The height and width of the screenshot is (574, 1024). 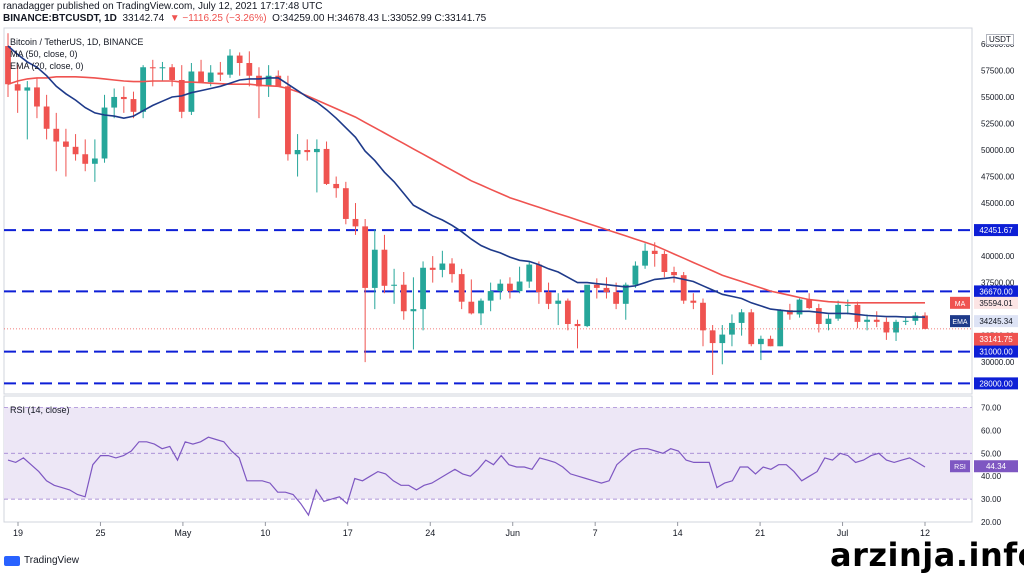 What do you see at coordinates (1000, 39) in the screenshot?
I see `currency-label: USDT` at bounding box center [1000, 39].